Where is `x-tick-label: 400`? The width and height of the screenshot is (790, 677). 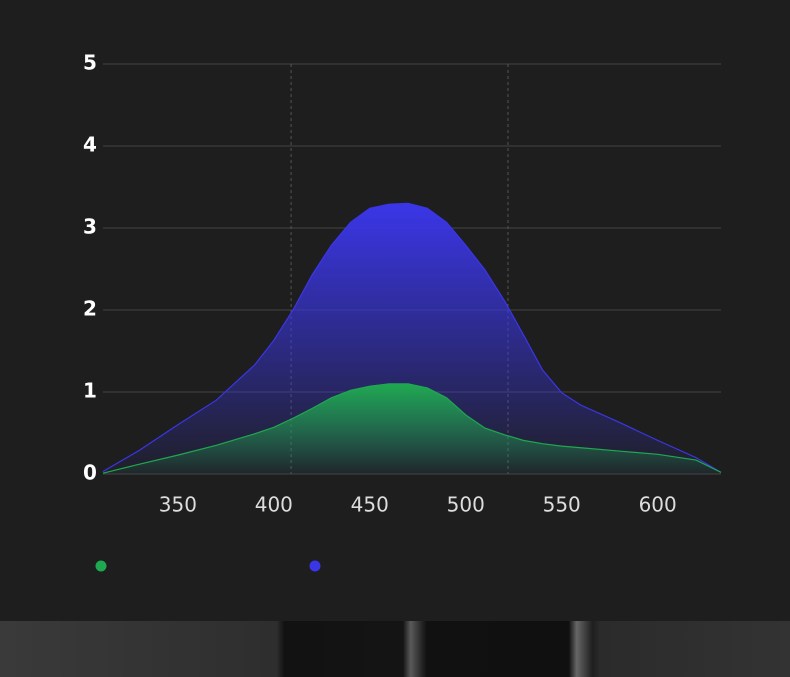
x-tick-label: 400 is located at coordinates (274, 505).